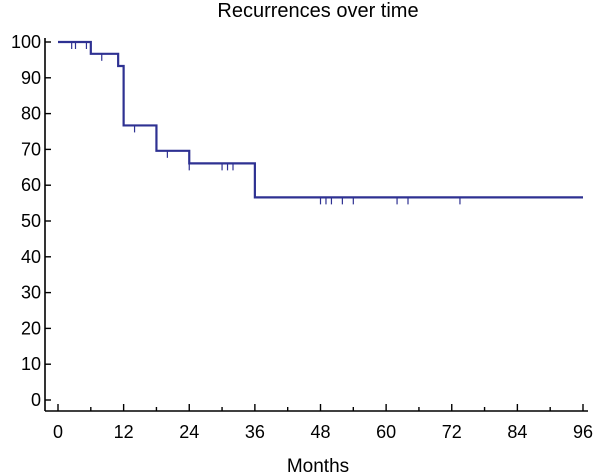 The image size is (596, 476). What do you see at coordinates (31, 293) in the screenshot?
I see `y-tick-label: 30` at bounding box center [31, 293].